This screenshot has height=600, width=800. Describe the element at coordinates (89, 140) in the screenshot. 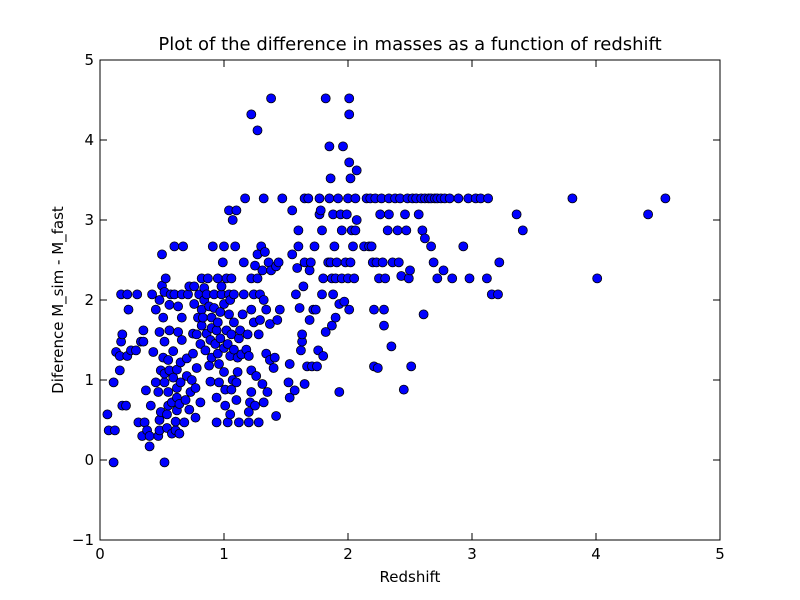

I see `y-tick-label: 4` at that location.